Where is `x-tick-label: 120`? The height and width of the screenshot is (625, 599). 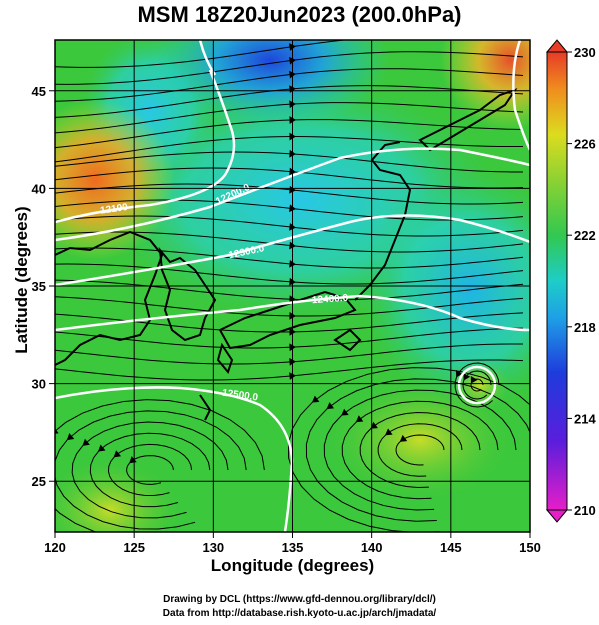 x-tick-label: 120 is located at coordinates (55, 547).